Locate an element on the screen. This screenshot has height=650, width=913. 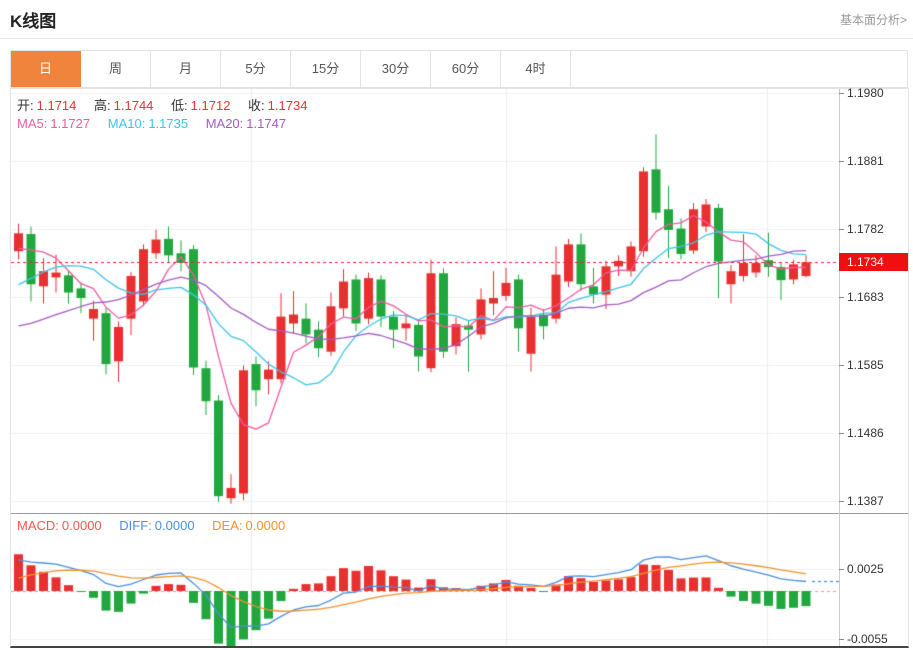
price-axis-line is located at coordinates (839, 367).